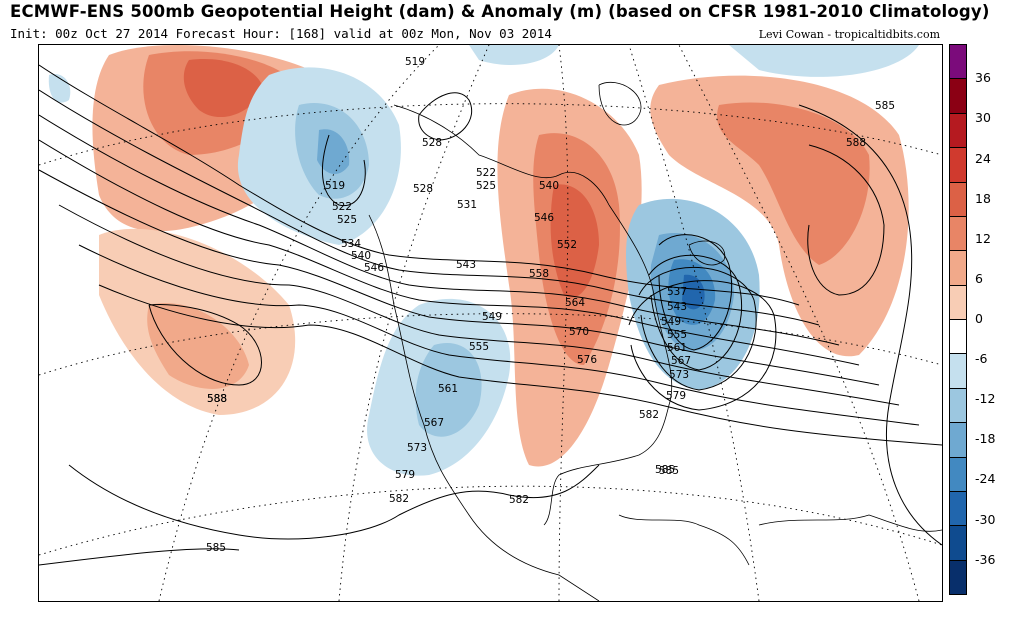 The image size is (1024, 622). Describe the element at coordinates (983, 118) in the screenshot. I see `colorbar-tick-label: 30` at that location.